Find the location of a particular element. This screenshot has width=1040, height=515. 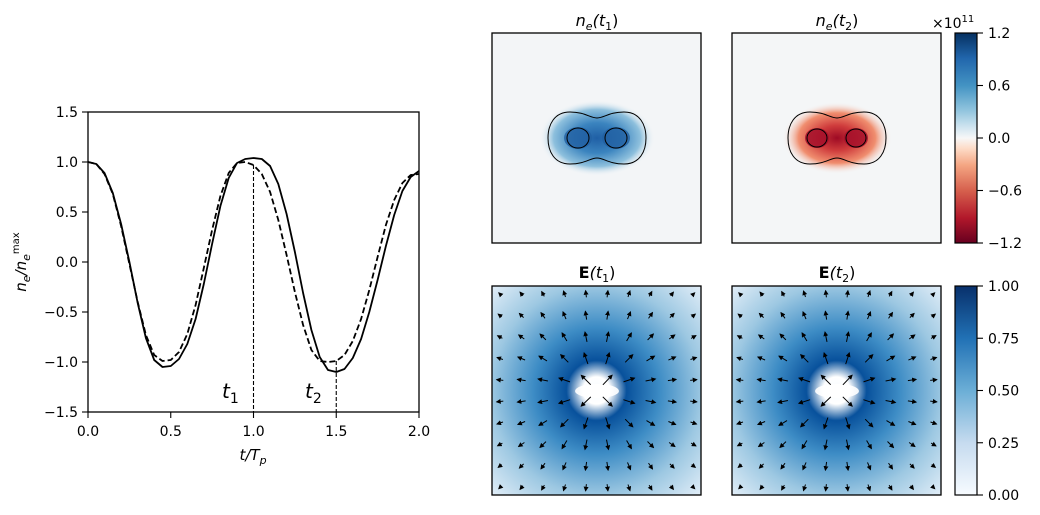

heatmap-ne-t1-blob is located at coordinates (597, 138).